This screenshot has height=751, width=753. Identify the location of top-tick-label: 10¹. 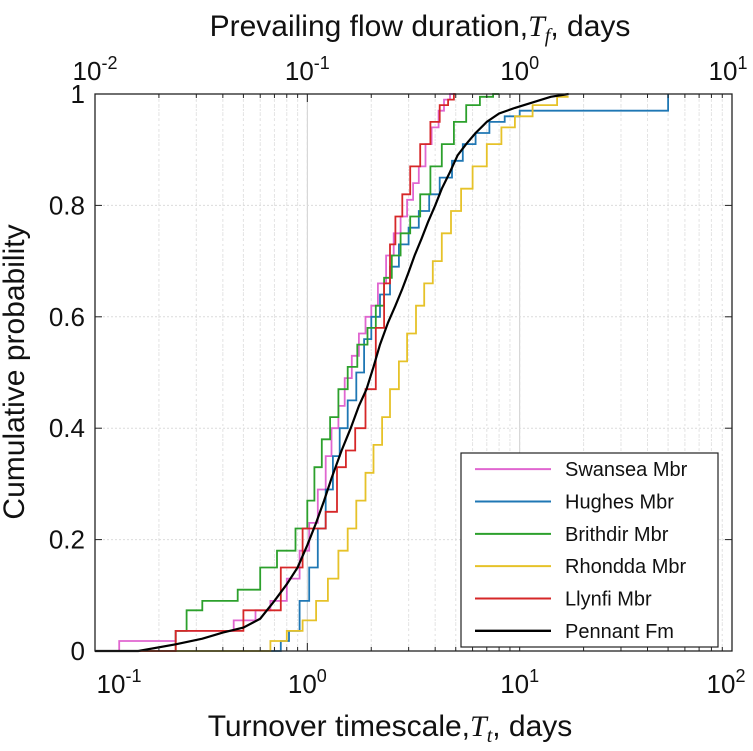
(728, 69).